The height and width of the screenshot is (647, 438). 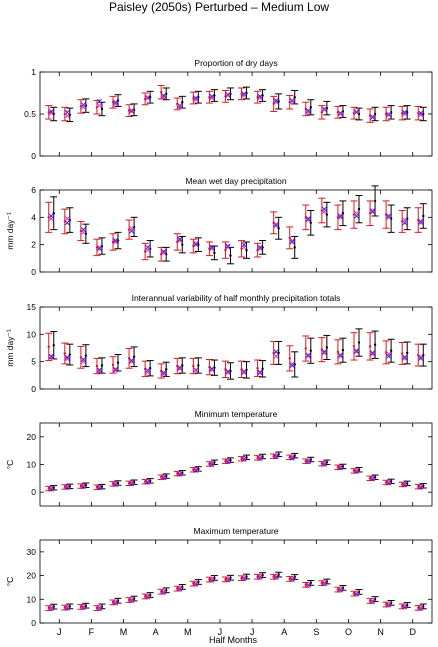 I want to click on panel-title: Minimum temperature, so click(x=236, y=414).